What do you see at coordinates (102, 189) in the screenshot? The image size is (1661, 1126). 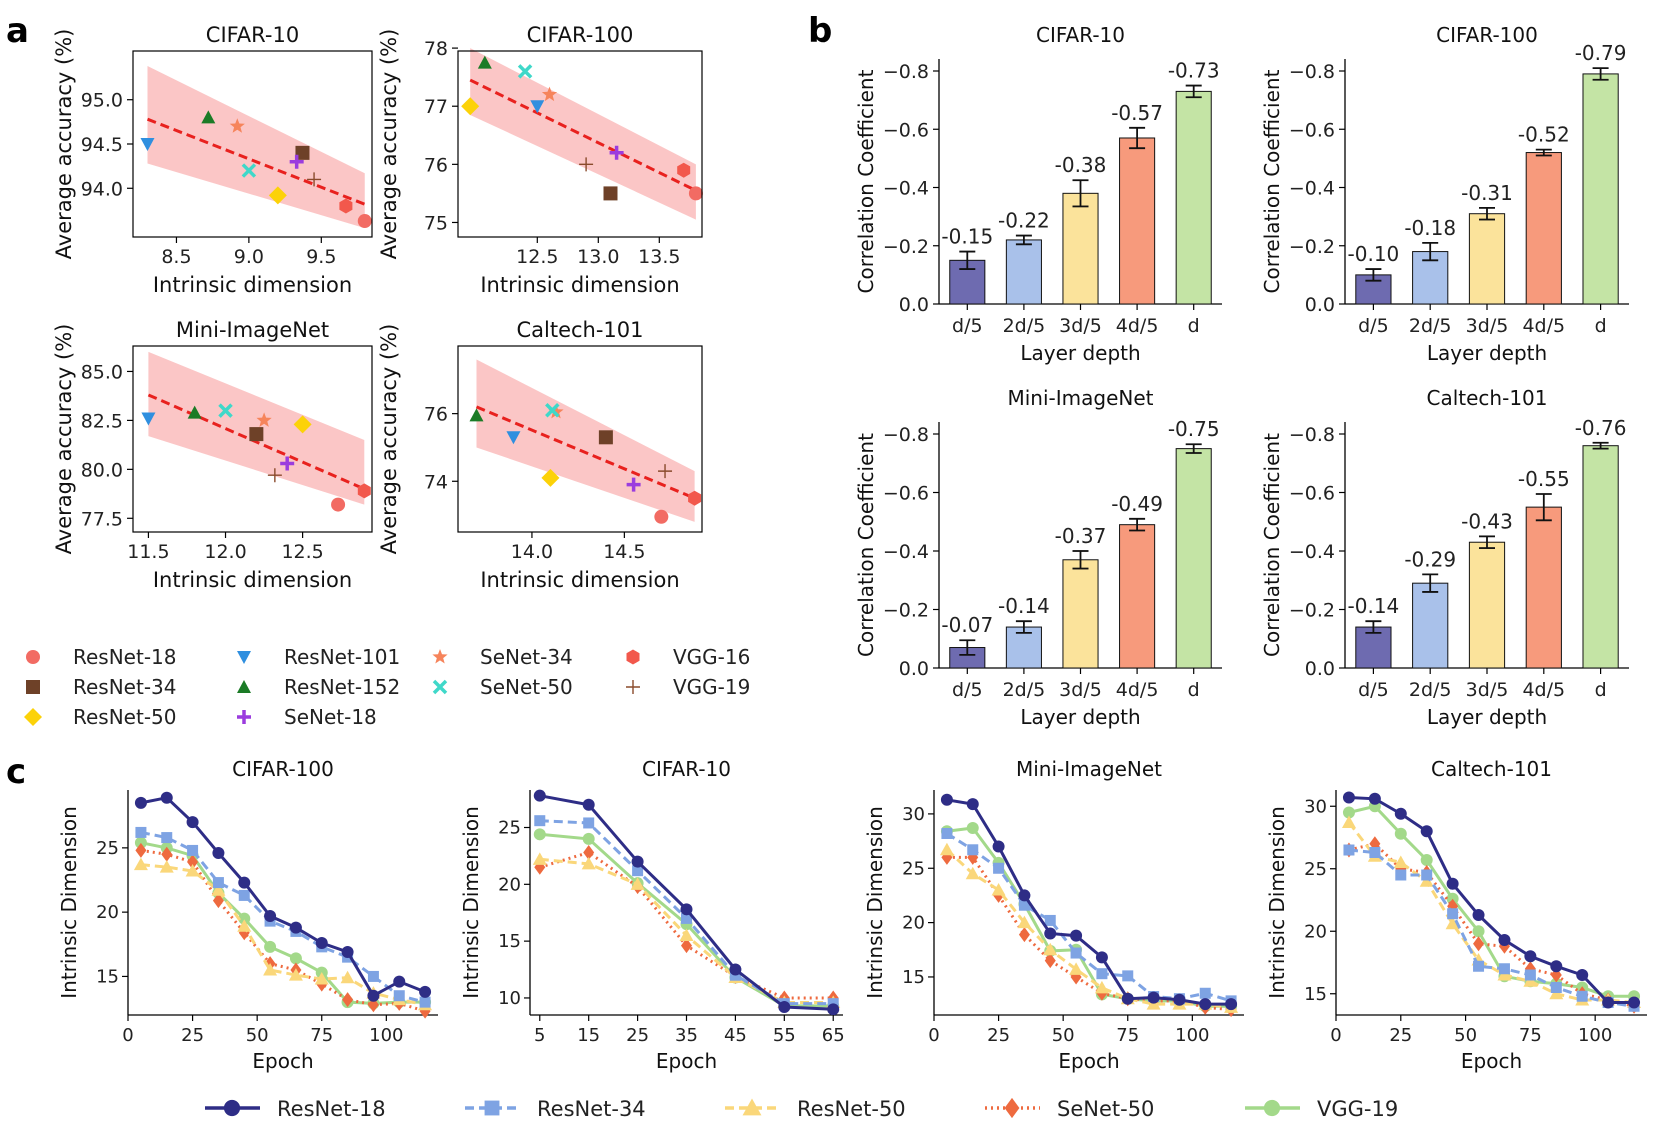 I see `y-tick-label: 94.0` at bounding box center [102, 189].